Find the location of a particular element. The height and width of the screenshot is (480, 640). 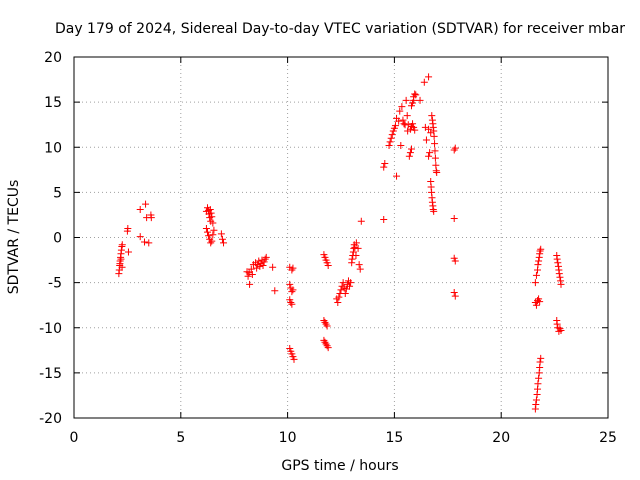

x-tick-label: 25 is located at coordinates (608, 438).